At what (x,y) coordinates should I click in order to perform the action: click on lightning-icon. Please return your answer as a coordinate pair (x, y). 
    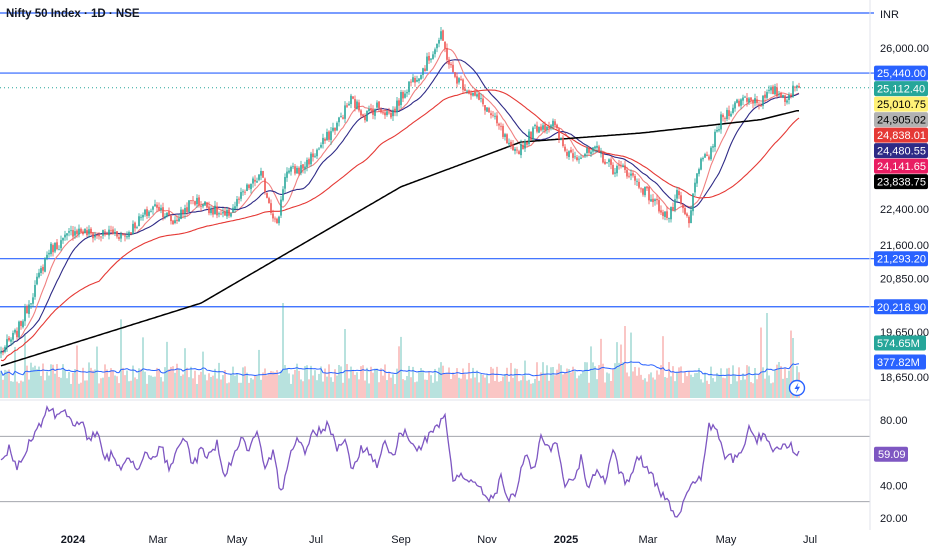
    Looking at the image, I should click on (797, 388).